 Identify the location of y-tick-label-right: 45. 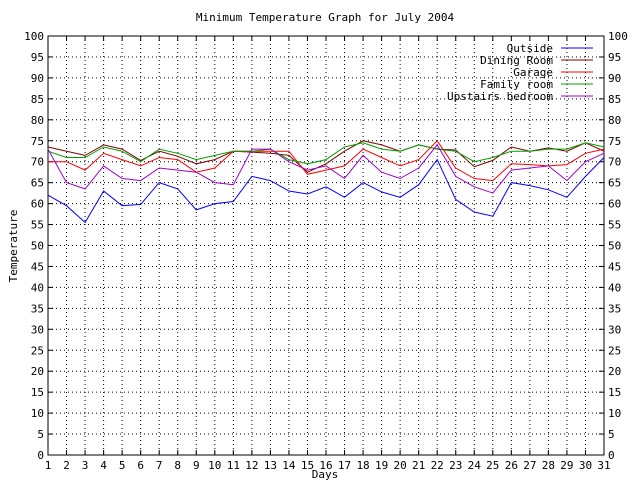
(614, 266).